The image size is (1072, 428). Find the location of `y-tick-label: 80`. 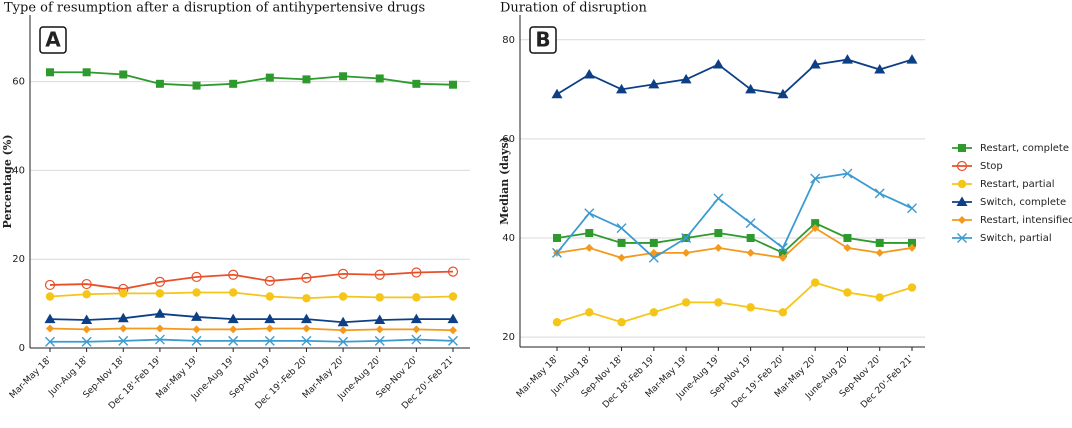

y-tick-label: 80 is located at coordinates (508, 40).